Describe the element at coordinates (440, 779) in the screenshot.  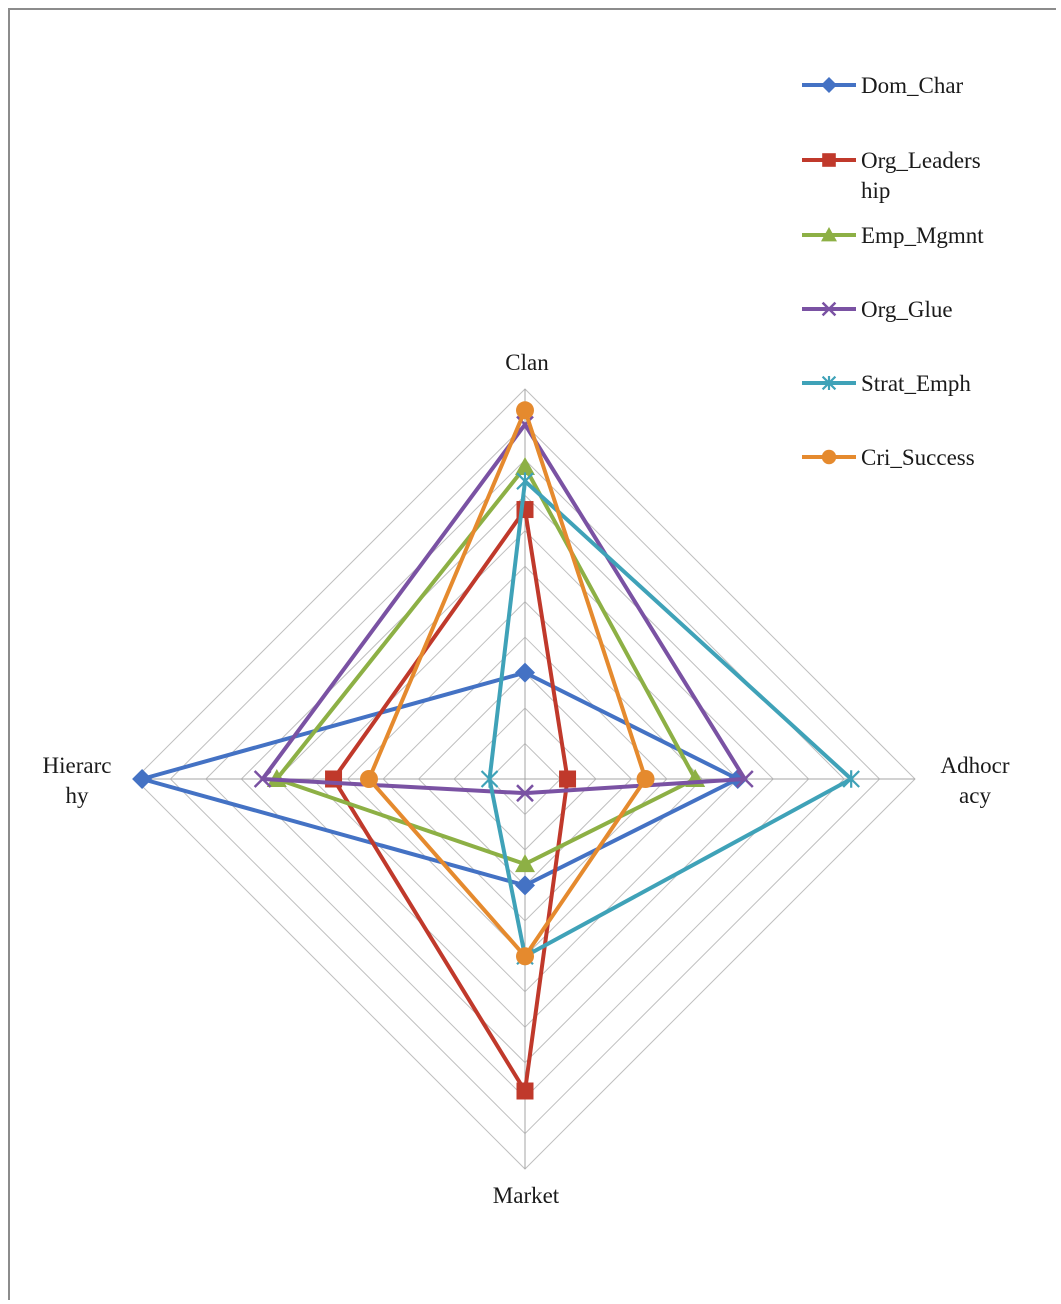
I see `series-dom-char` at that location.